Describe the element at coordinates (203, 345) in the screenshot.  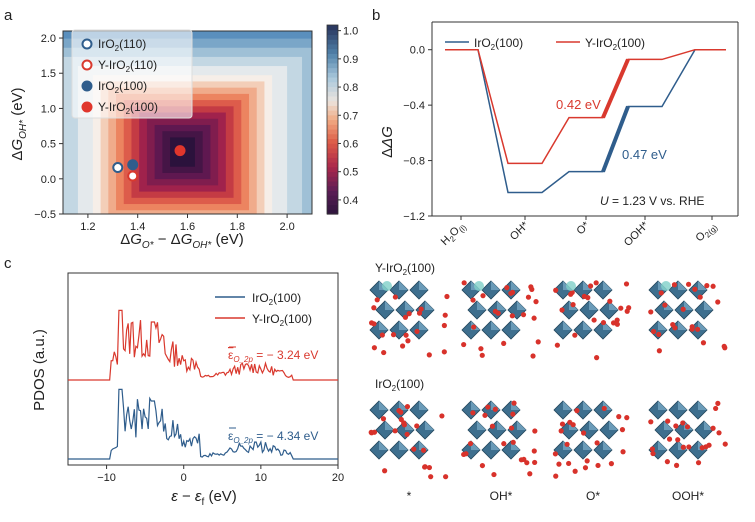
I see `pdos-curve-y` at that location.